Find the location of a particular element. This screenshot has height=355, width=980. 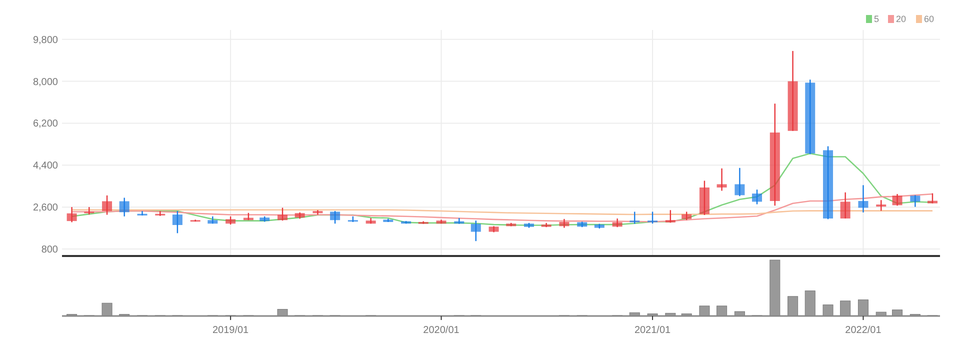

x-tick-label: 2019/01 is located at coordinates (231, 330).